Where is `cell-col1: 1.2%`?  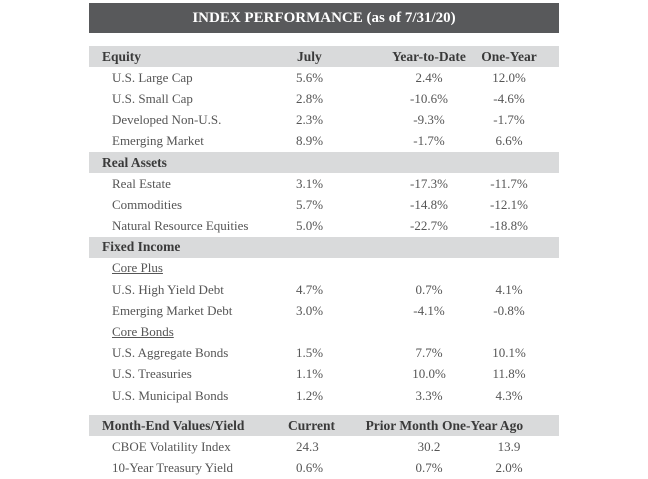
cell-col1: 1.2% is located at coordinates (310, 395).